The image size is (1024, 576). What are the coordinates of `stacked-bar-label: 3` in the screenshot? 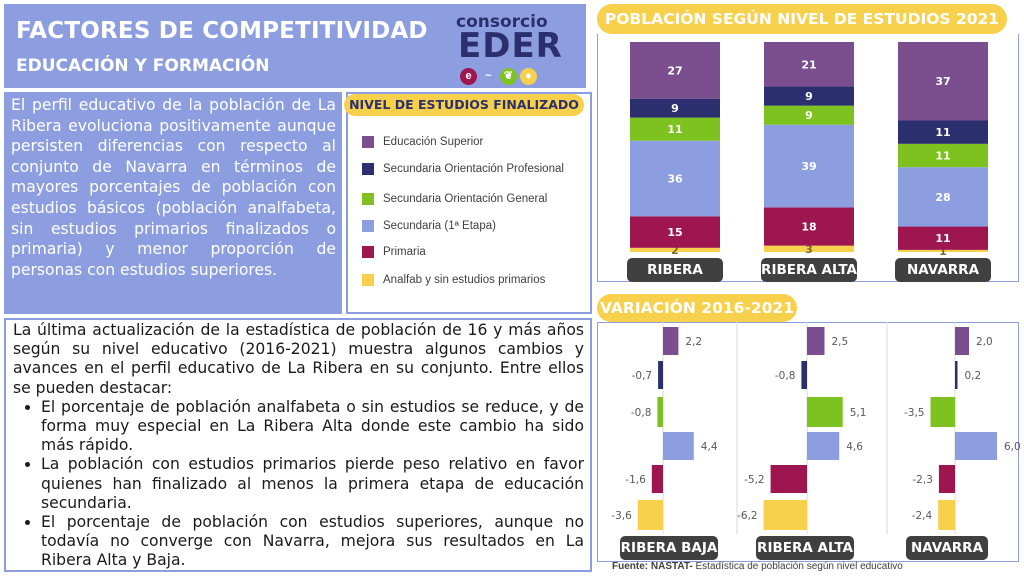 It's located at (809, 249).